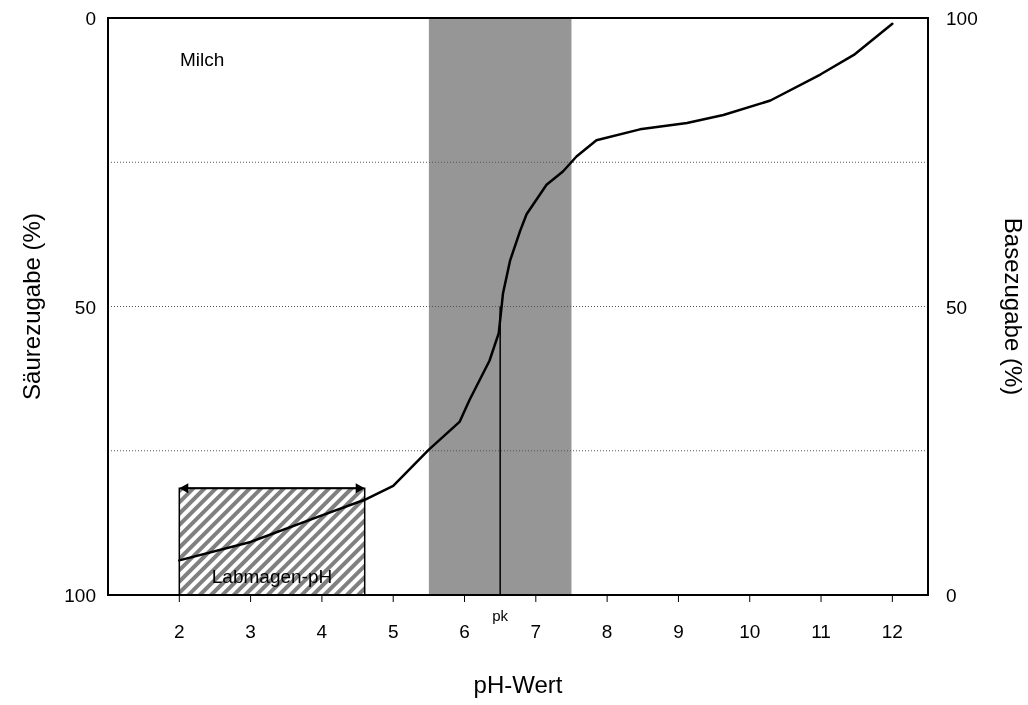 This screenshot has height=705, width=1028. Describe the element at coordinates (90, 18) in the screenshot. I see `y-tick-label: 0` at that location.